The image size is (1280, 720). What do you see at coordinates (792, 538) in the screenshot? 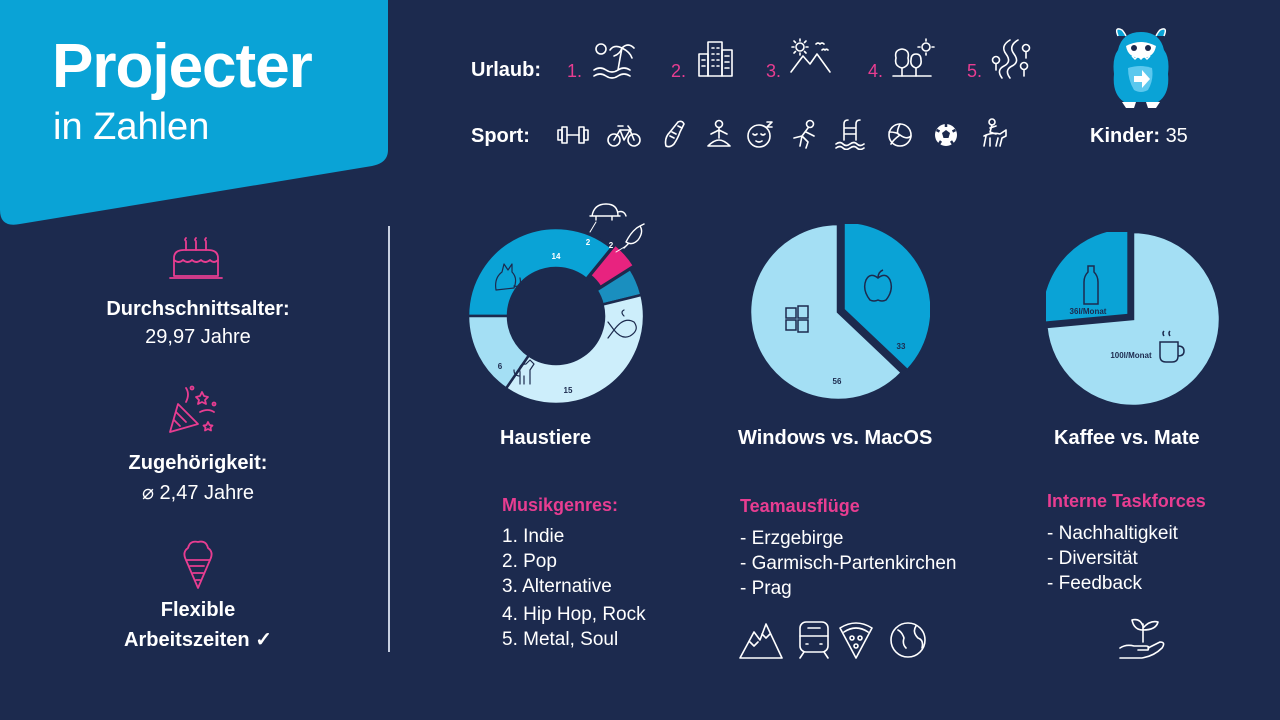
I see `list-item: - Erzgebirge` at bounding box center [792, 538].